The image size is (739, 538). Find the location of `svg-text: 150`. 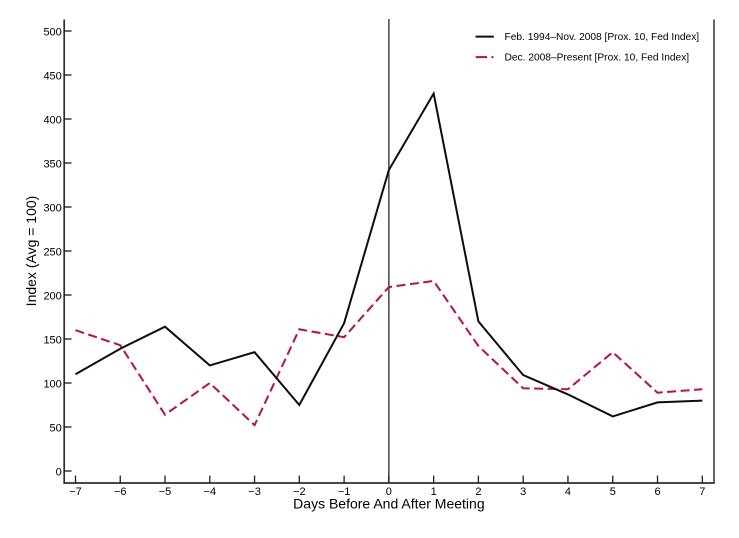

svg-text: 150 is located at coordinates (52, 340).